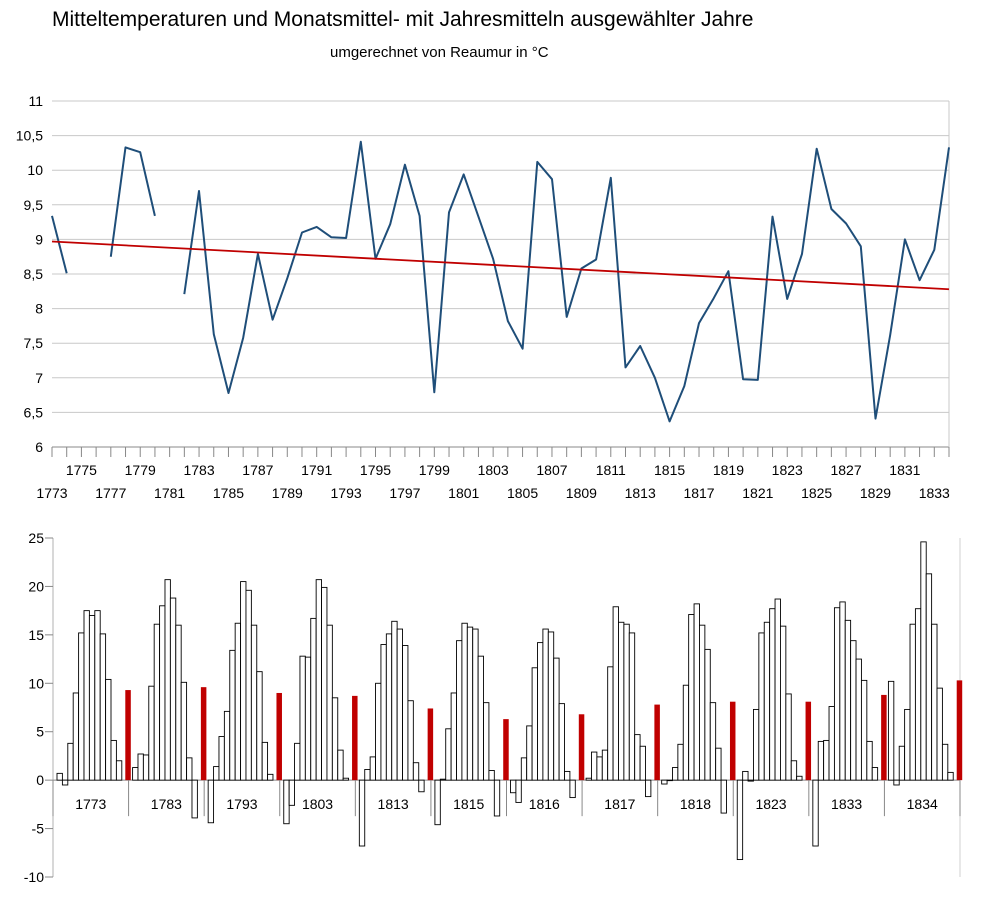  Describe the element at coordinates (581, 493) in the screenshot. I see `x-tick-label: 1809` at that location.